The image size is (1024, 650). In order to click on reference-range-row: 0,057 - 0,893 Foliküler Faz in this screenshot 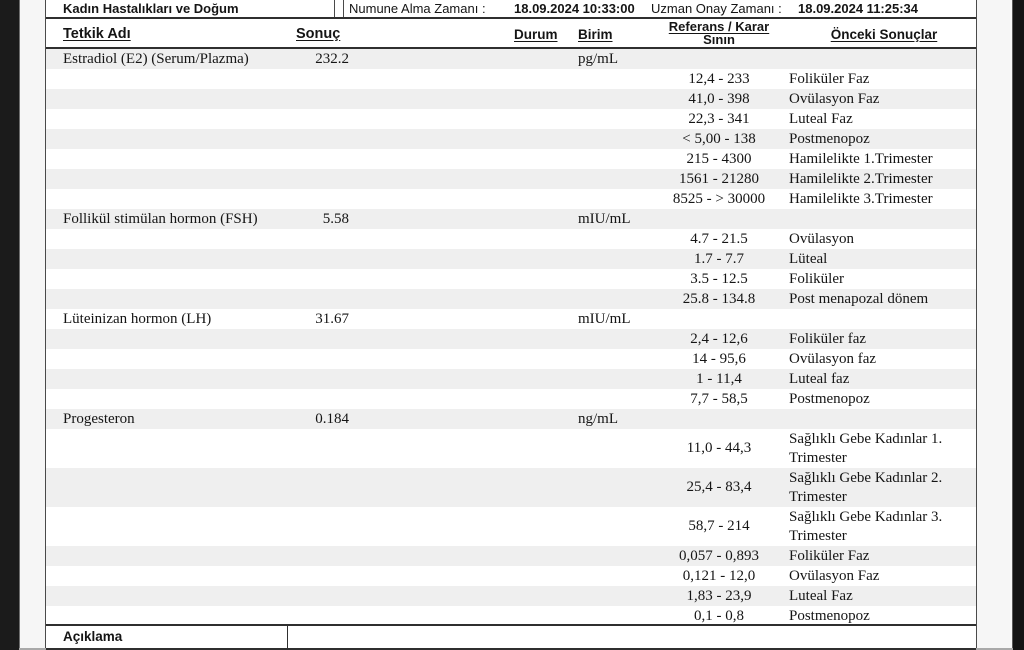, I will do `click(511, 556)`.